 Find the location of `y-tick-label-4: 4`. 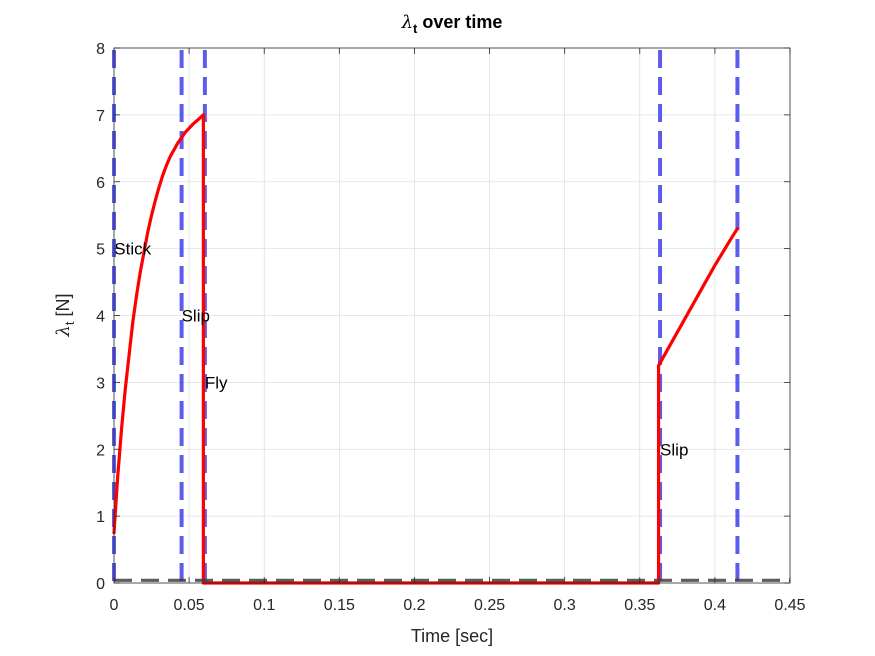

y-tick-label-4: 4 is located at coordinates (100, 317).